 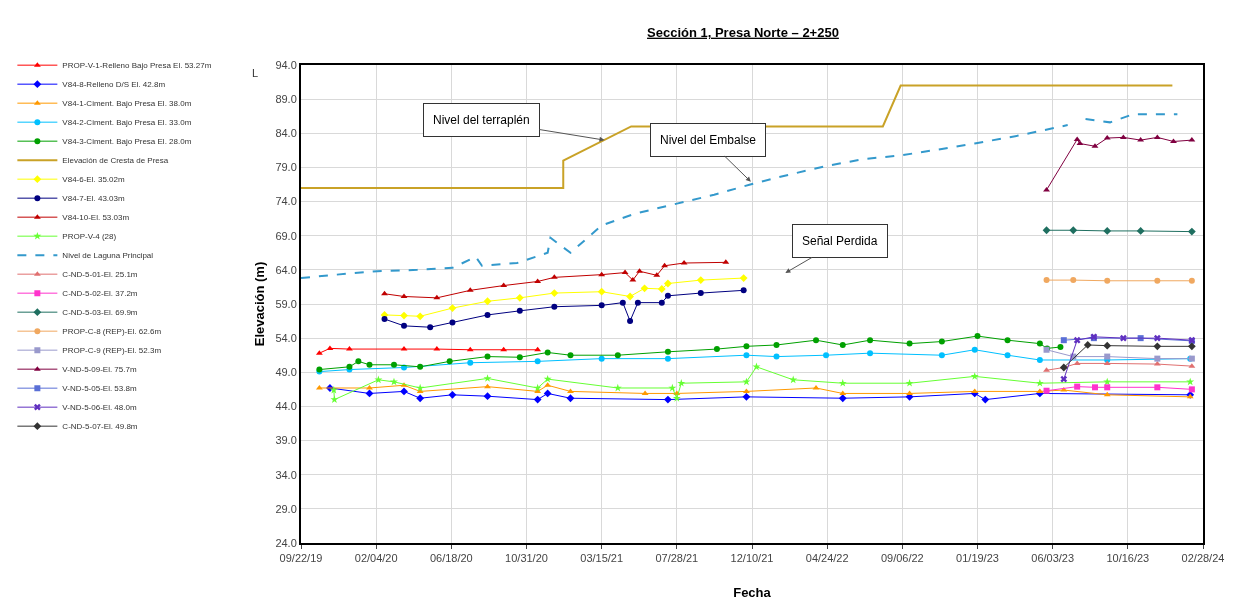 What do you see at coordinates (840, 241) in the screenshot?
I see `annotation: Señal Perdida` at bounding box center [840, 241].